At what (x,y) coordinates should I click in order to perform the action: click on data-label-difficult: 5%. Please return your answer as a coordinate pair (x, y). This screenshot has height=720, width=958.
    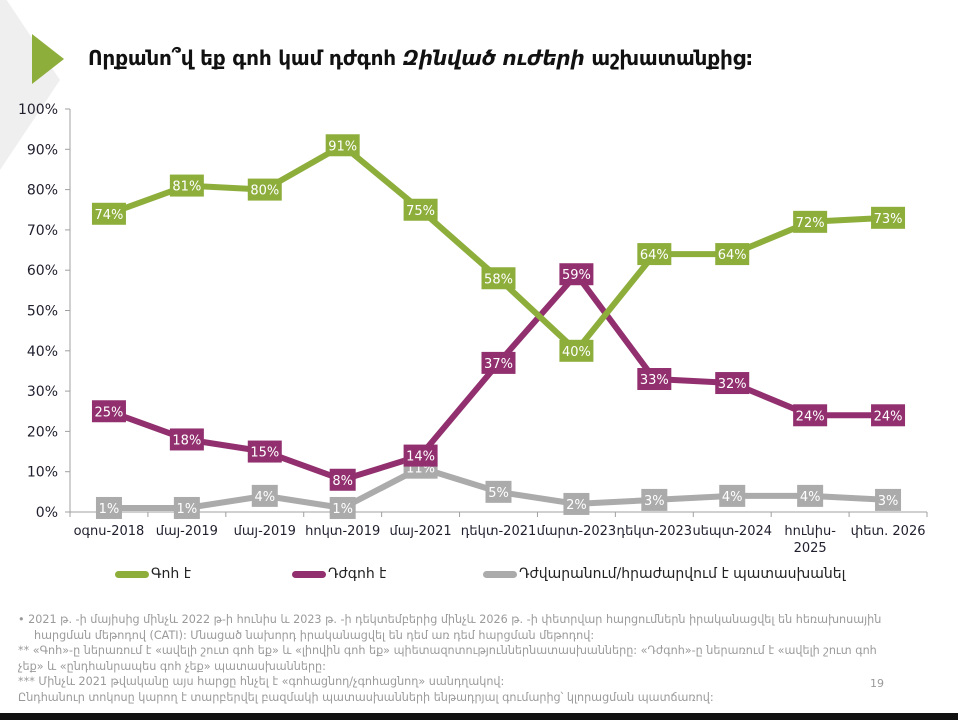
    Looking at the image, I should click on (498, 493).